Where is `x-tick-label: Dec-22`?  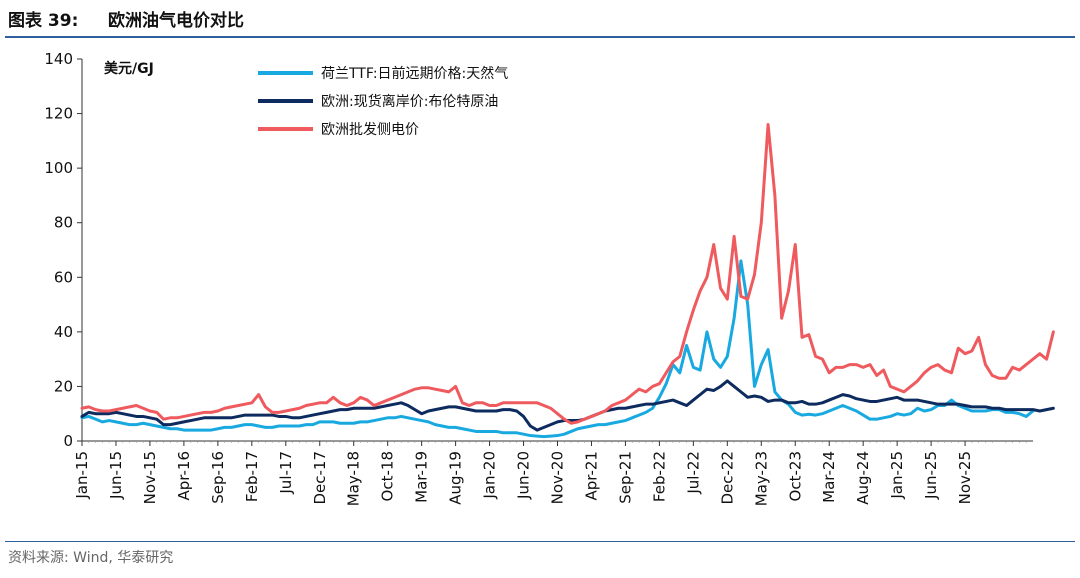 x-tick-label: Dec-22 is located at coordinates (727, 478).